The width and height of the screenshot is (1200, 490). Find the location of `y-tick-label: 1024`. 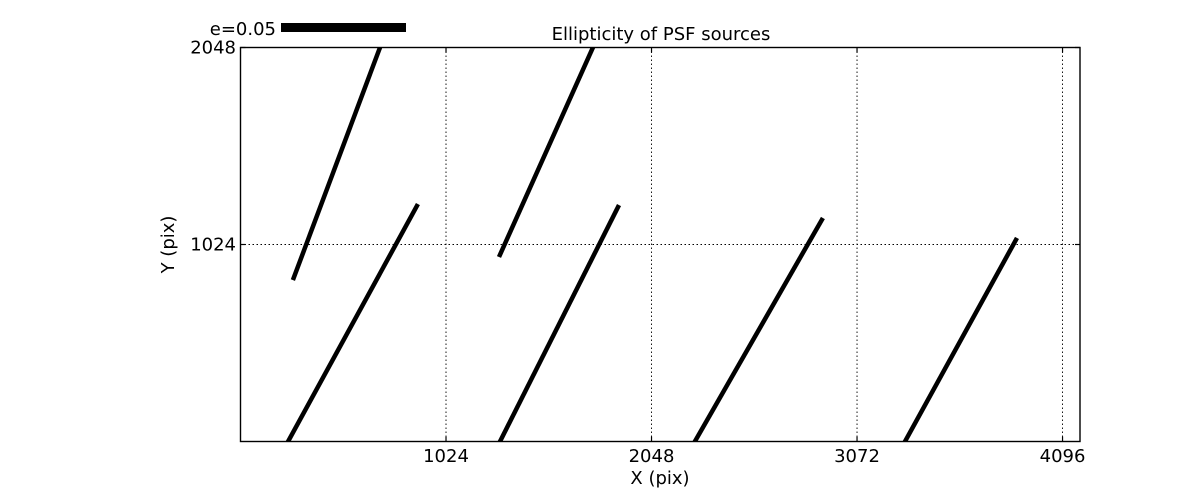

y-tick-label: 1024 is located at coordinates (213, 245).